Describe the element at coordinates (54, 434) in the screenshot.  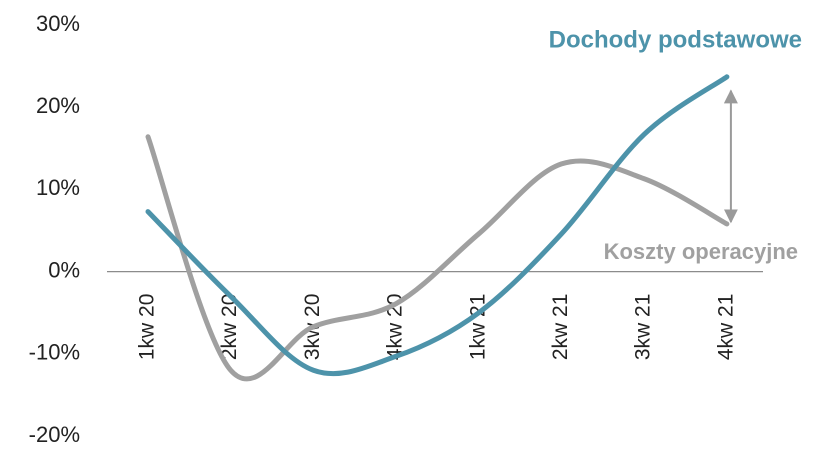
I see `y-tick-label: -20%` at that location.